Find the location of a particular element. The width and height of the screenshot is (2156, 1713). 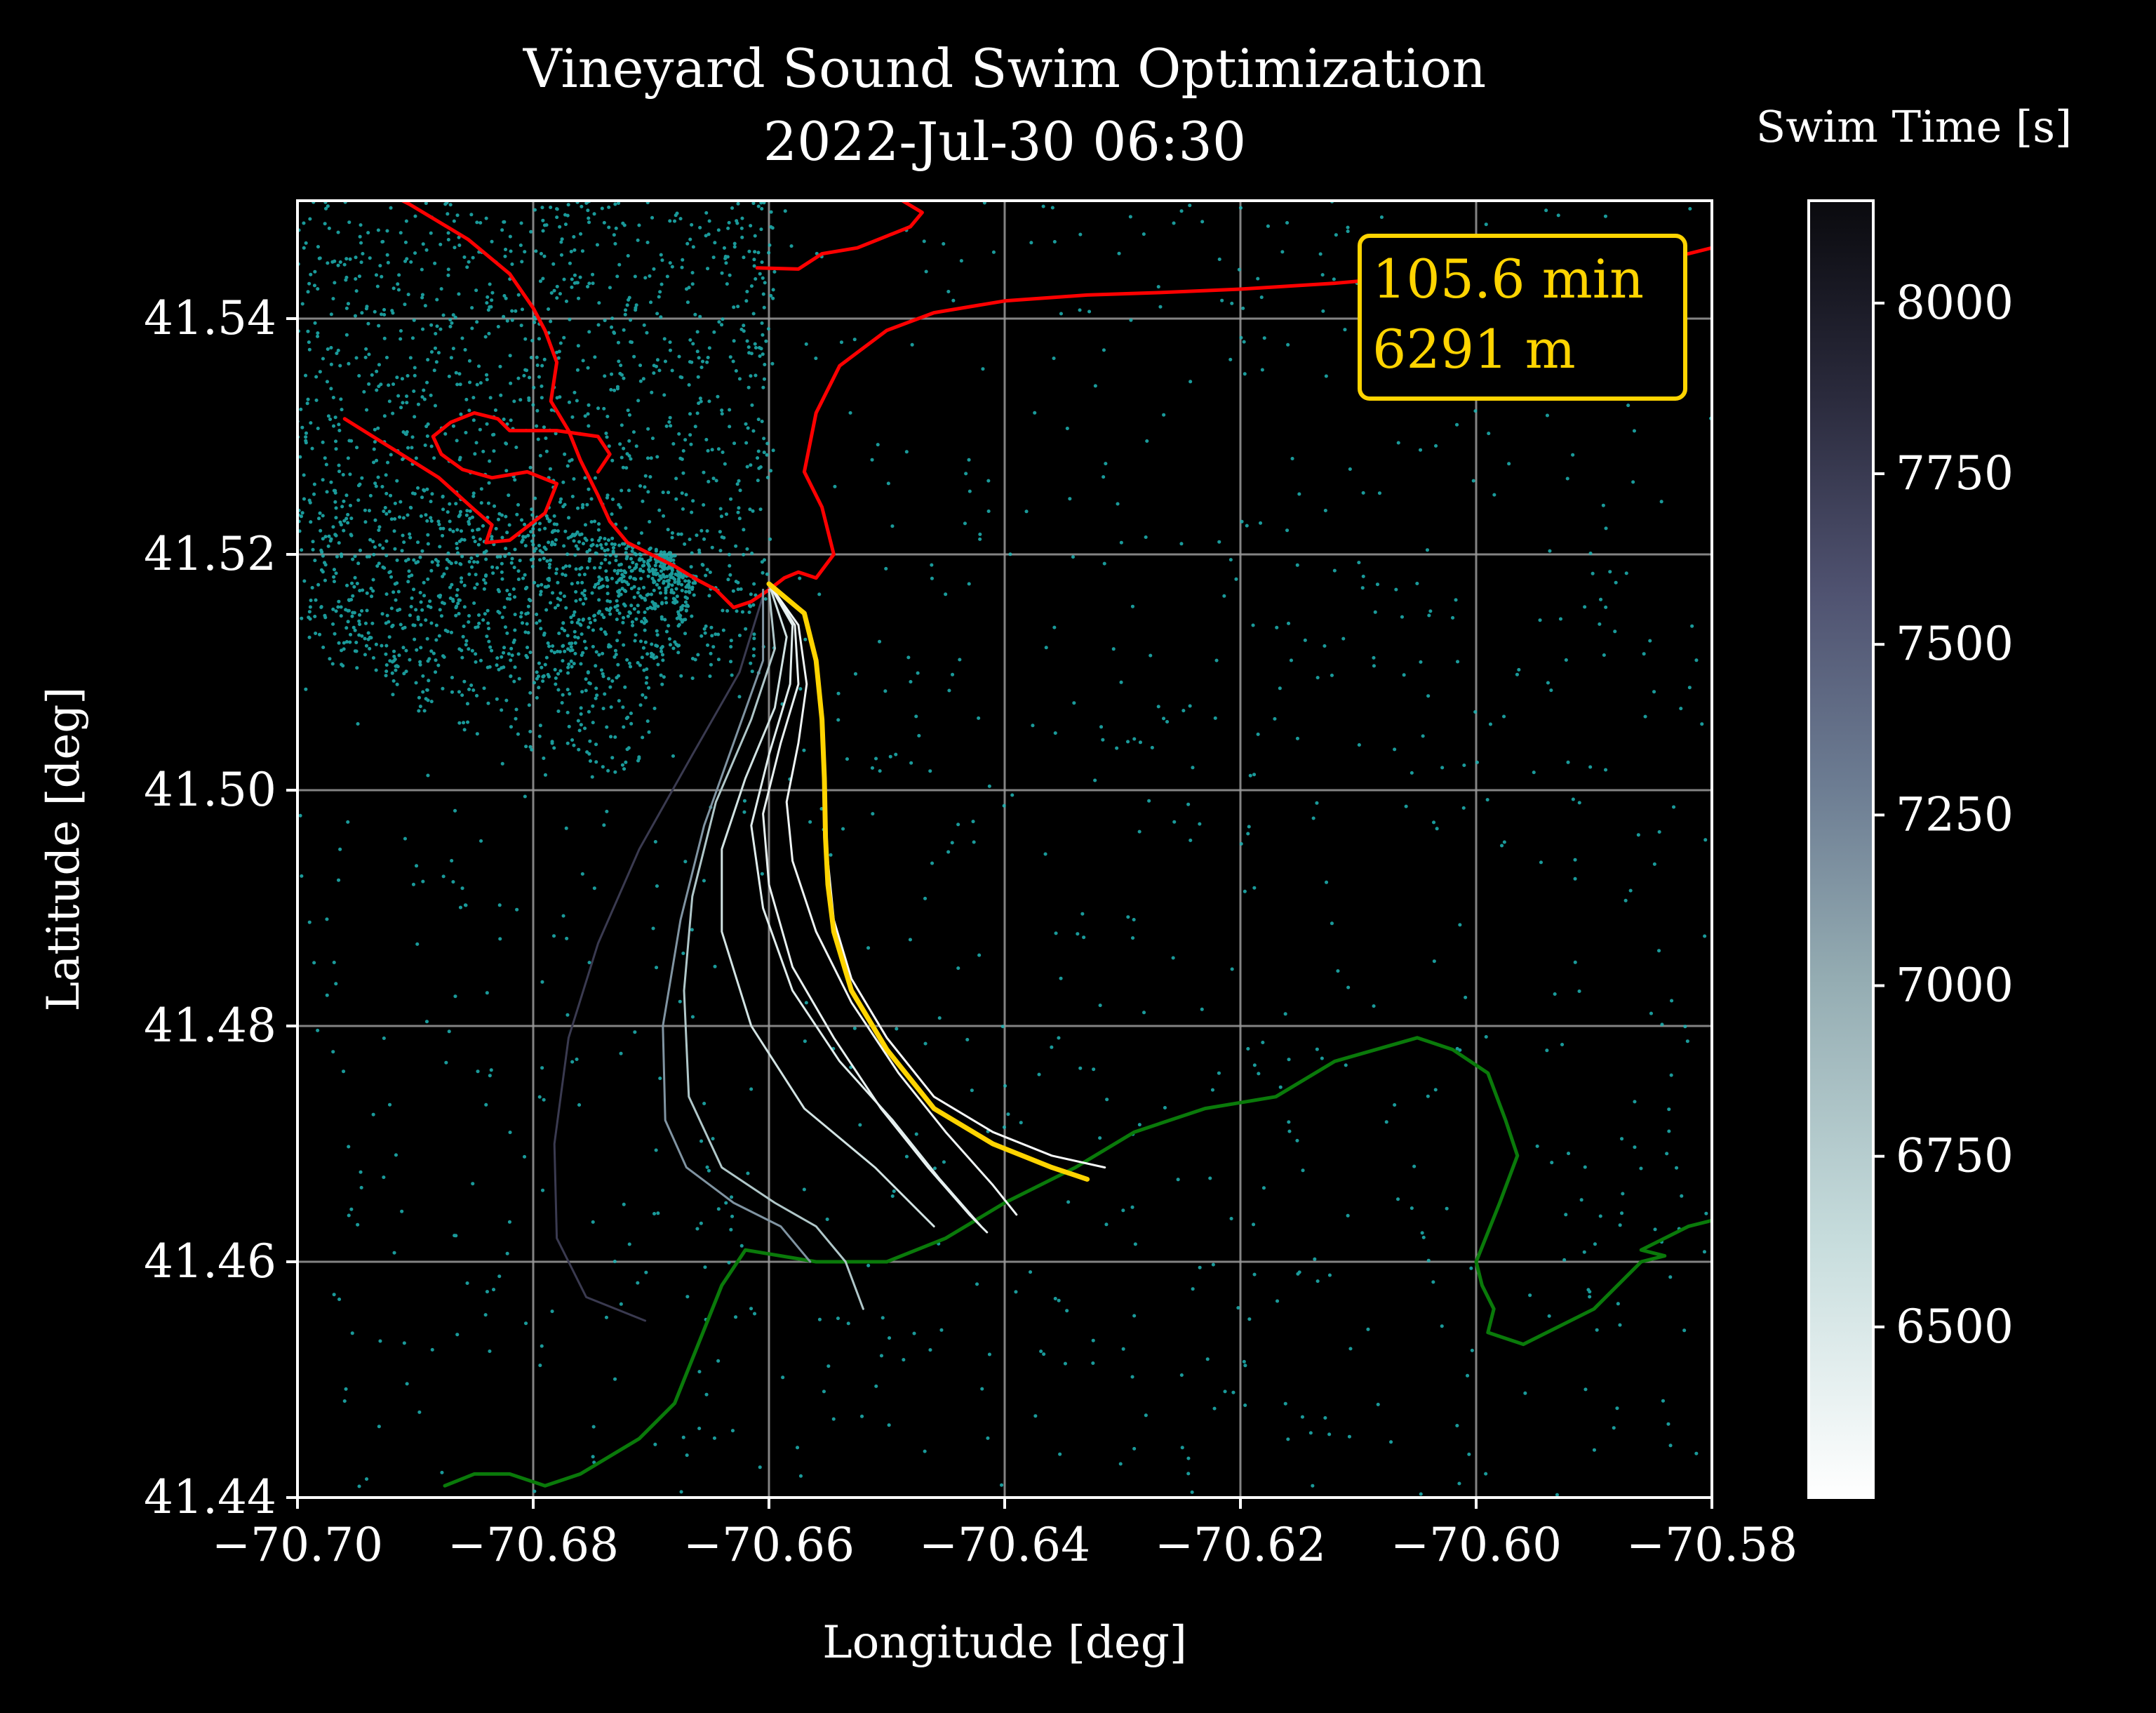

chart-subtitle: 2022-Jul-30 06:30 is located at coordinates (1004, 141).